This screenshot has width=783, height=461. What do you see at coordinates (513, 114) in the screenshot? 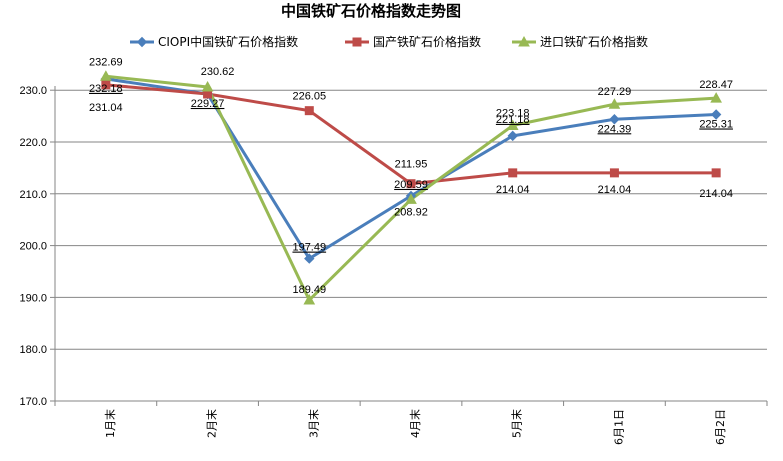
I see `data-label: 223.18` at bounding box center [513, 114].